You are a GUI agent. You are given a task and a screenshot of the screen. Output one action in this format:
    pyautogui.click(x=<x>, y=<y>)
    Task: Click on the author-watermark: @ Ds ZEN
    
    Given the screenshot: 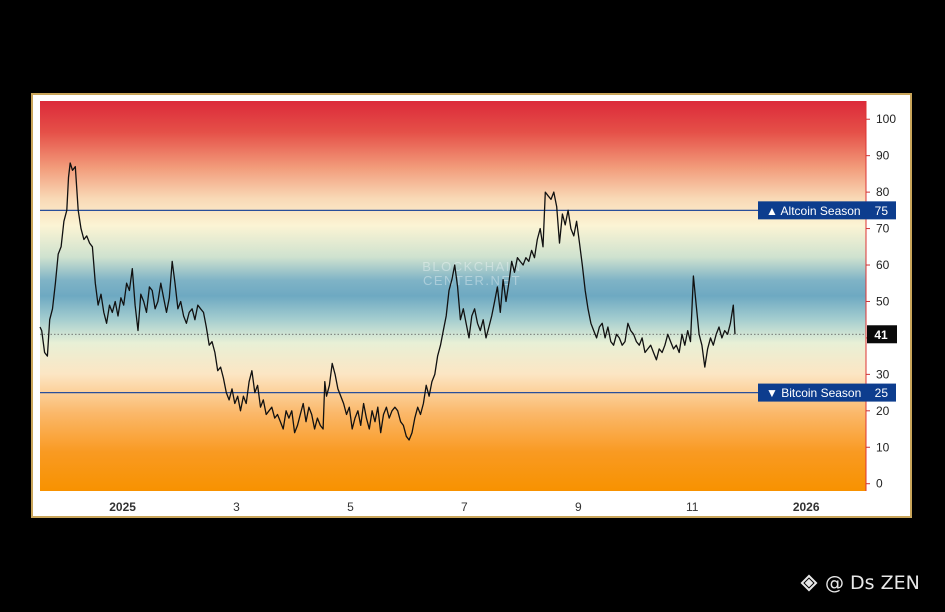 What is the action you would take?
    pyautogui.click(x=859, y=583)
    